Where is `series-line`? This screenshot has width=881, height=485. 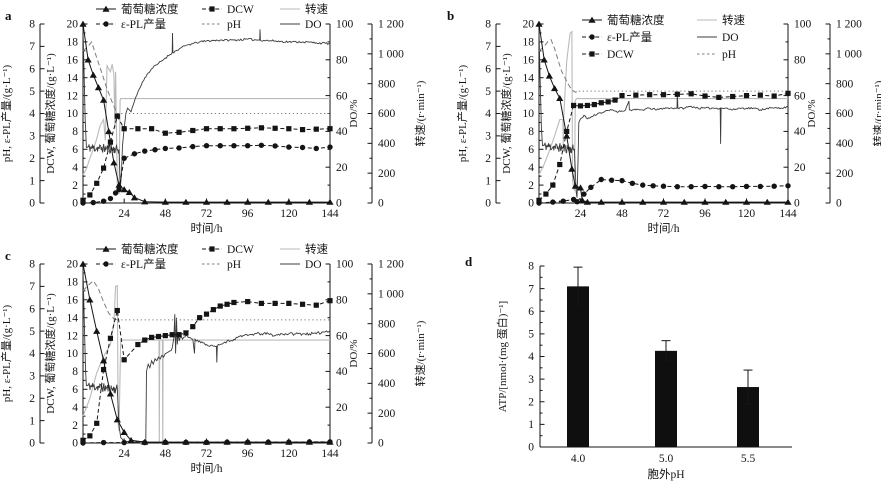
series-line is located at coordinates (206, 355).